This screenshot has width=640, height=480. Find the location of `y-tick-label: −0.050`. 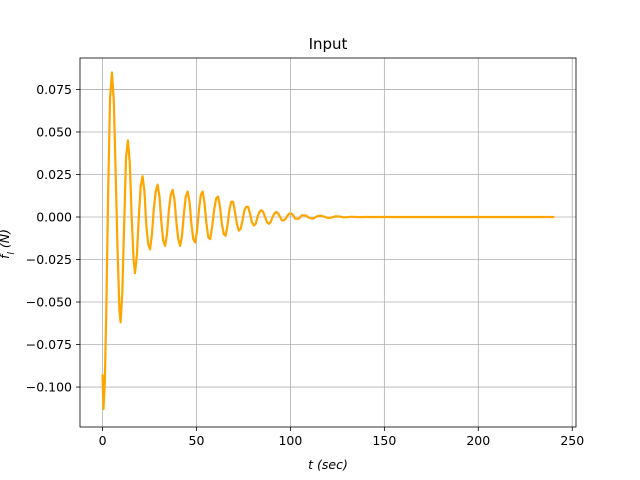

y-tick-label: −0.050 is located at coordinates (49, 302).